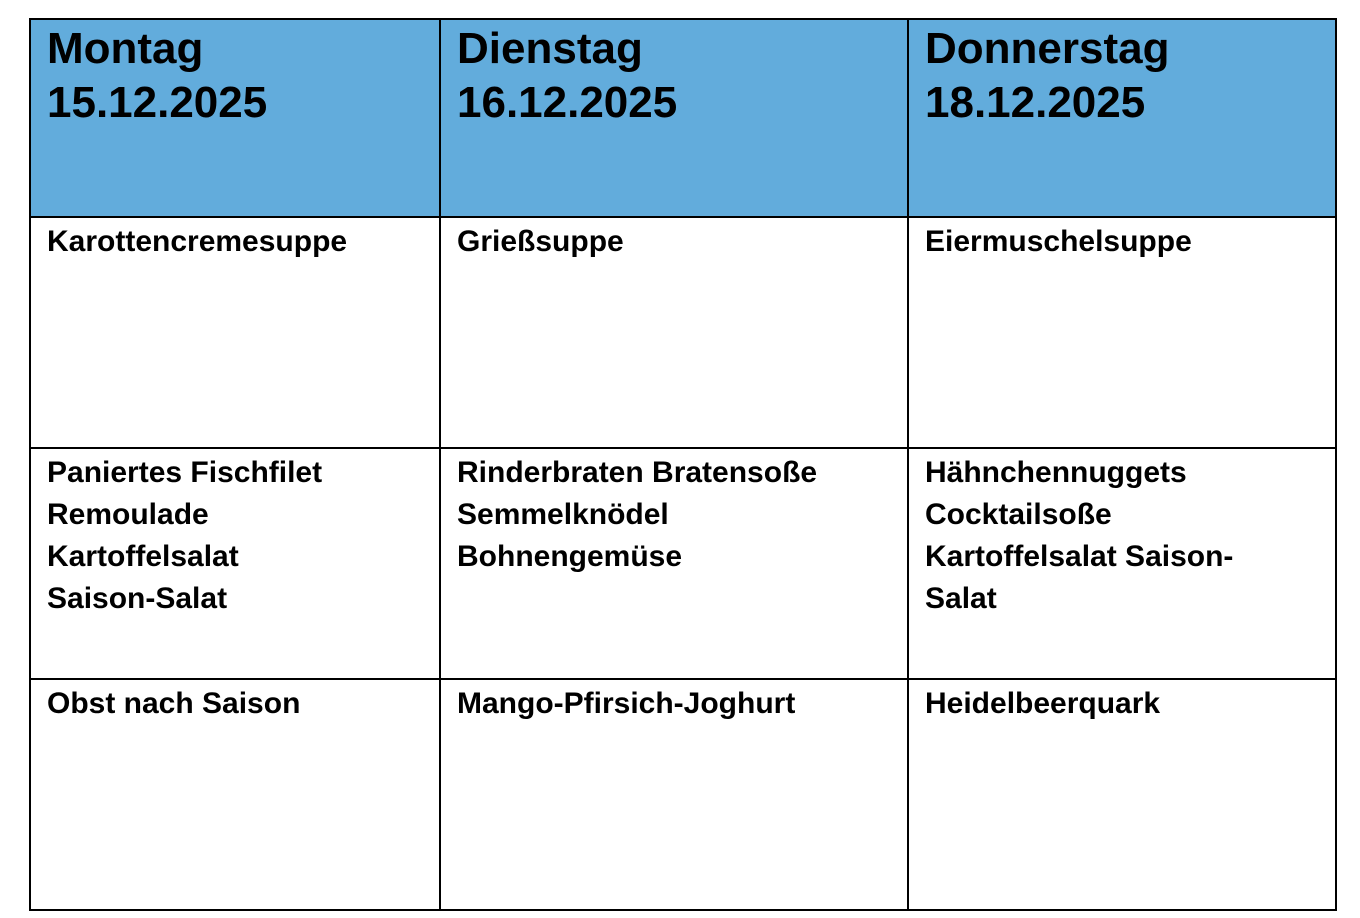  I want to click on dish: Bohnengemüse, so click(570, 556).